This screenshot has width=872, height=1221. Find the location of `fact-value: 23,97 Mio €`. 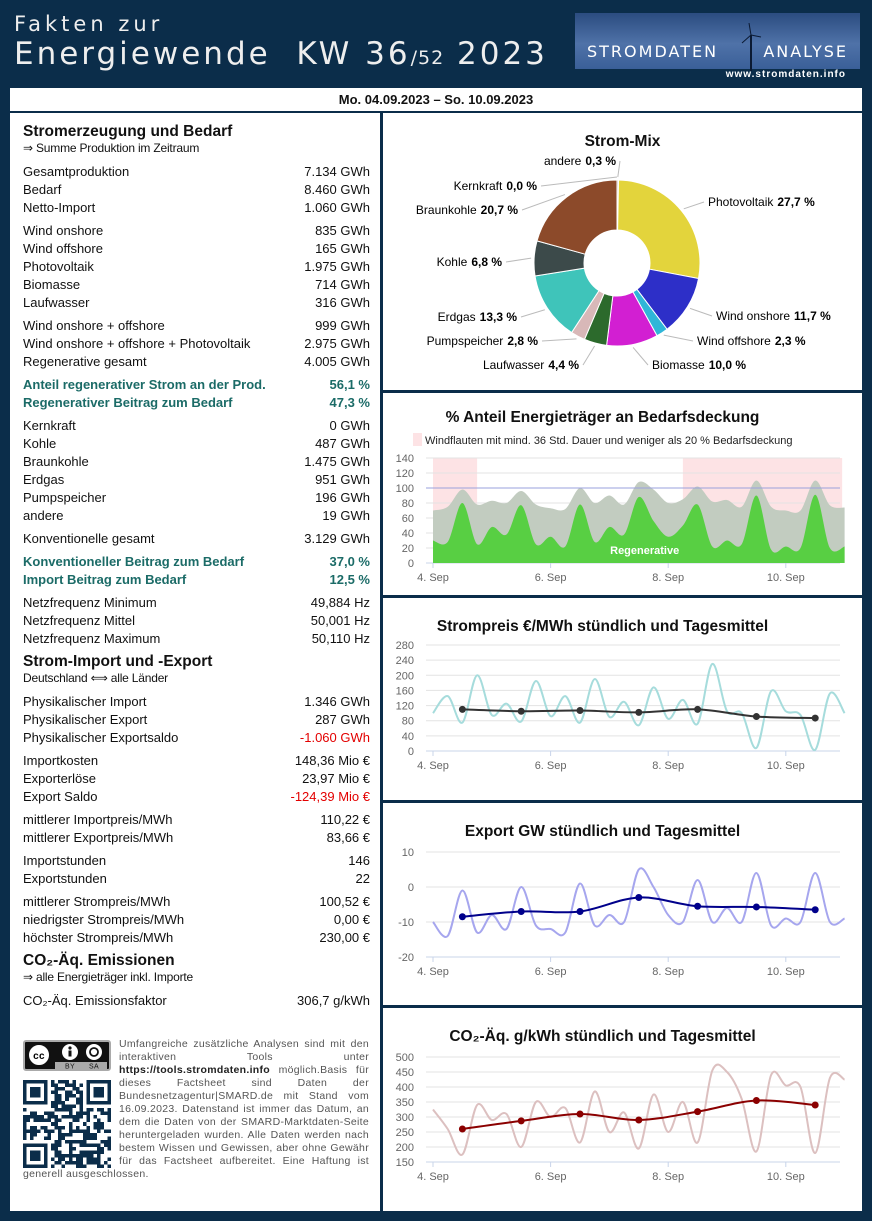

fact-value: 23,97 Mio € is located at coordinates (336, 778).